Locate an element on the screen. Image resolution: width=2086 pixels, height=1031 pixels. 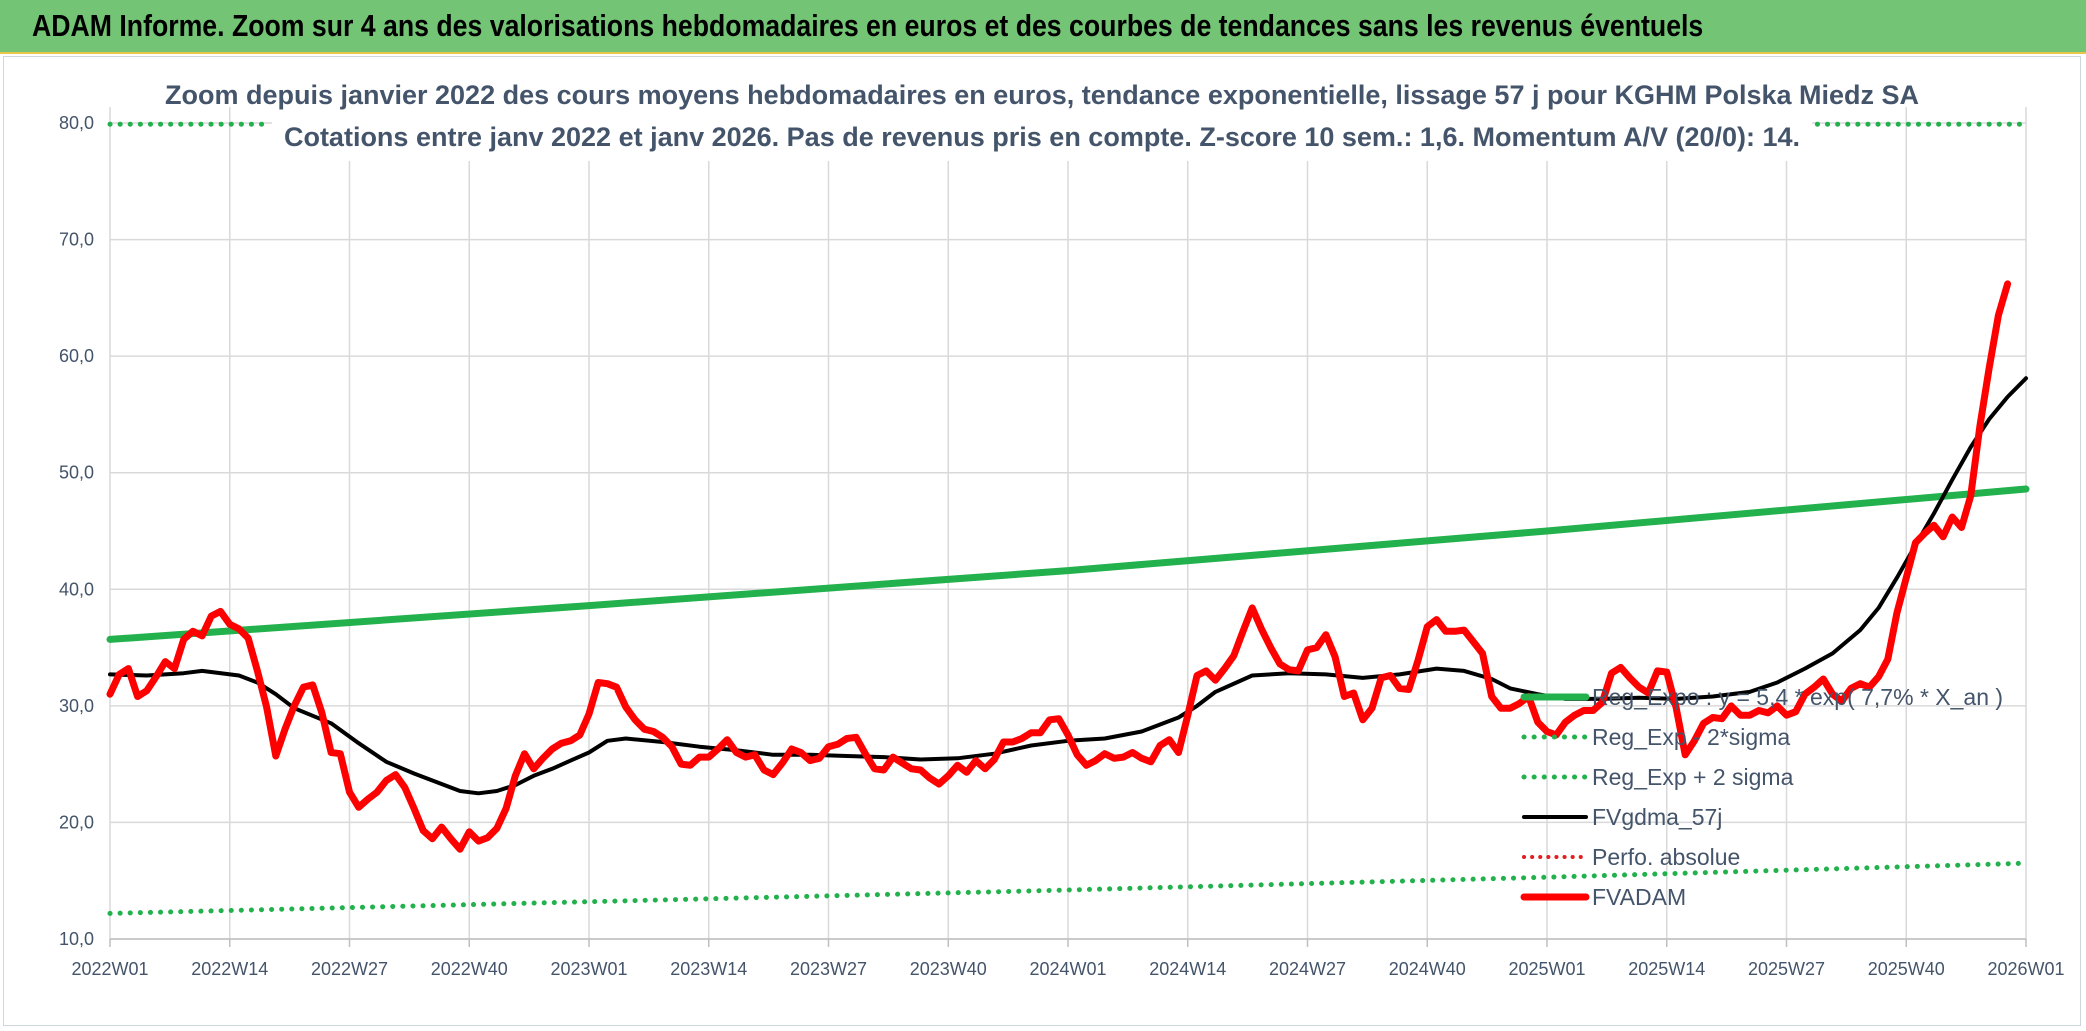
x-tick-label: 2025W40 is located at coordinates (1906, 969).